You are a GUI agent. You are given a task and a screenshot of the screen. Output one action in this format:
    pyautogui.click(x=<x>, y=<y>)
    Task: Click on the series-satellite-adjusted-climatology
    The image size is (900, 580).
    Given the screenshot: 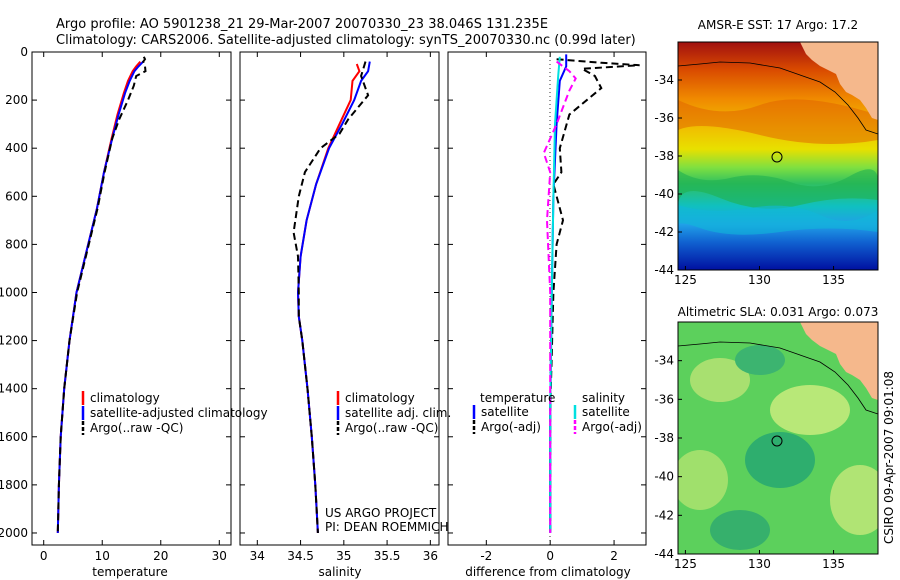 What is the action you would take?
    pyautogui.click(x=100, y=297)
    